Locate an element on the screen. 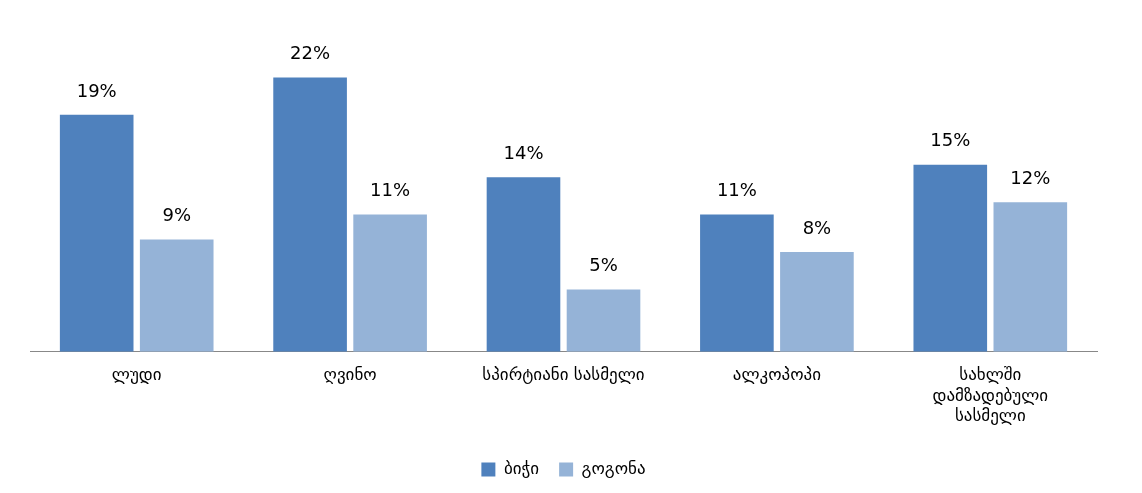  data-label: 5% is located at coordinates (603, 265).